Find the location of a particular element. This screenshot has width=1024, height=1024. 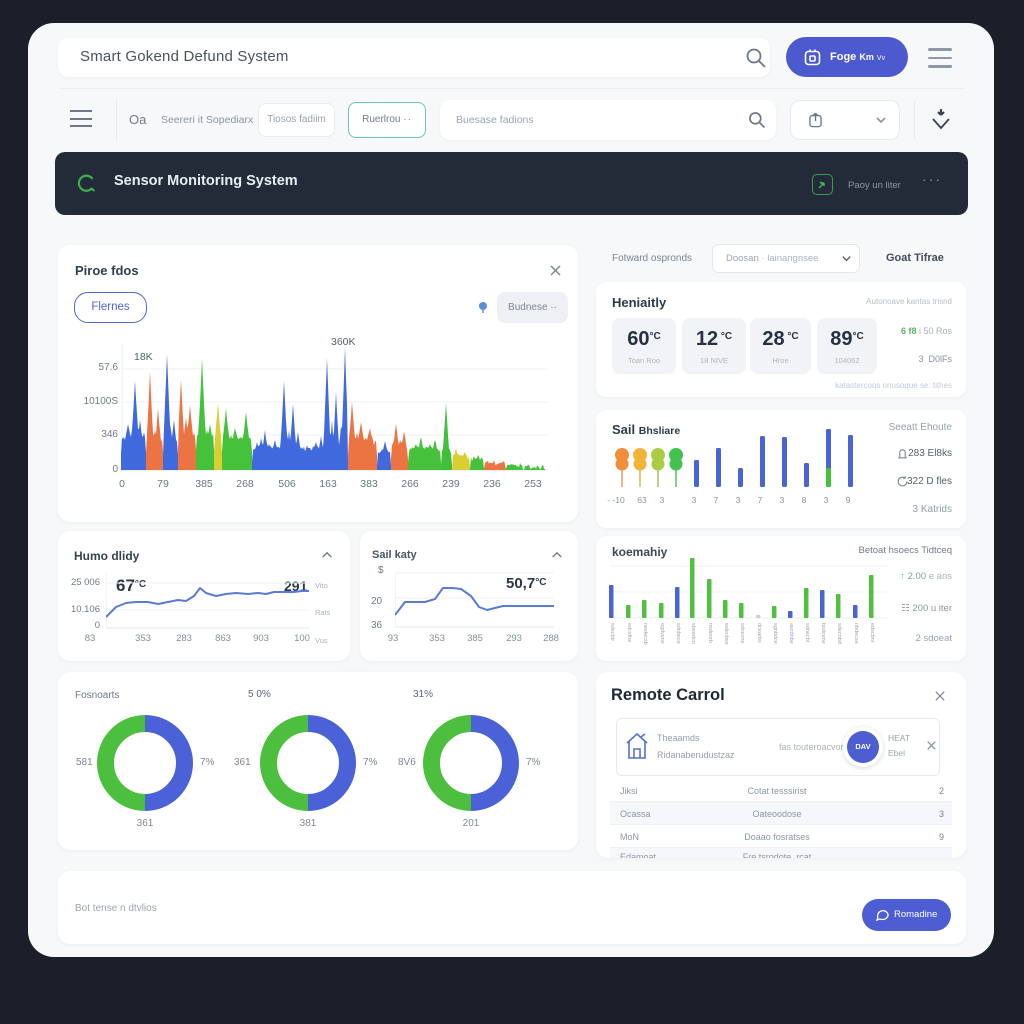

svg-text: dcearbs is located at coordinates (759, 633).